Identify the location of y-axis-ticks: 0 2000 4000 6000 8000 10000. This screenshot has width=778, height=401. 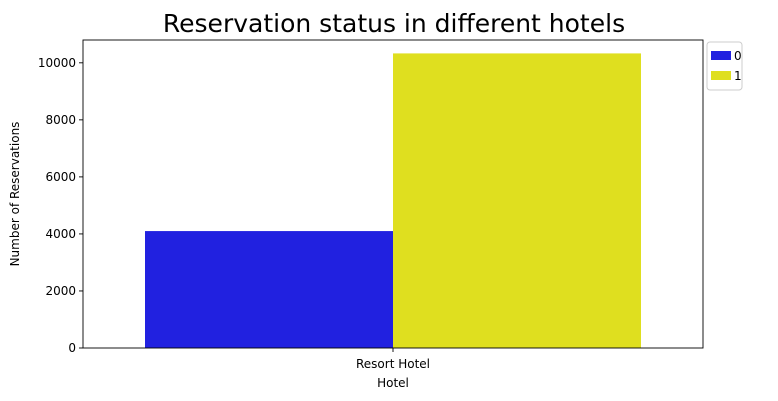
(60, 205).